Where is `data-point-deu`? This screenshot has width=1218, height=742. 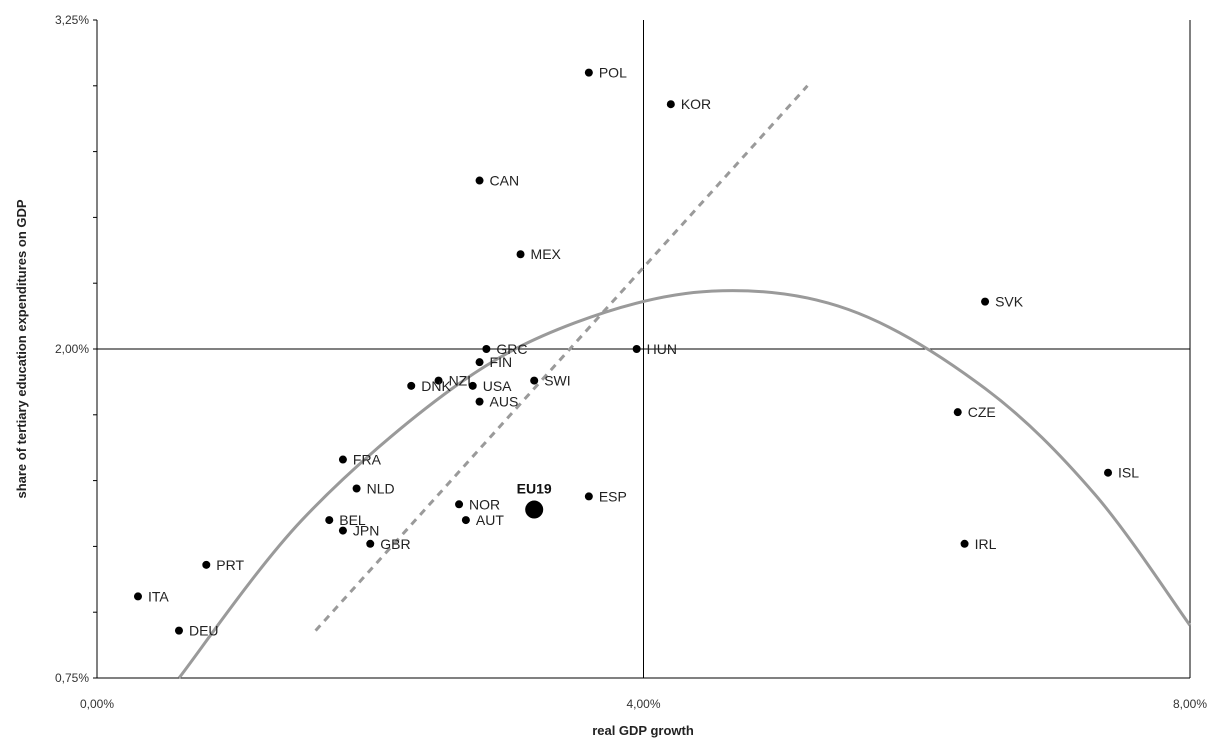 data-point-deu is located at coordinates (178, 630).